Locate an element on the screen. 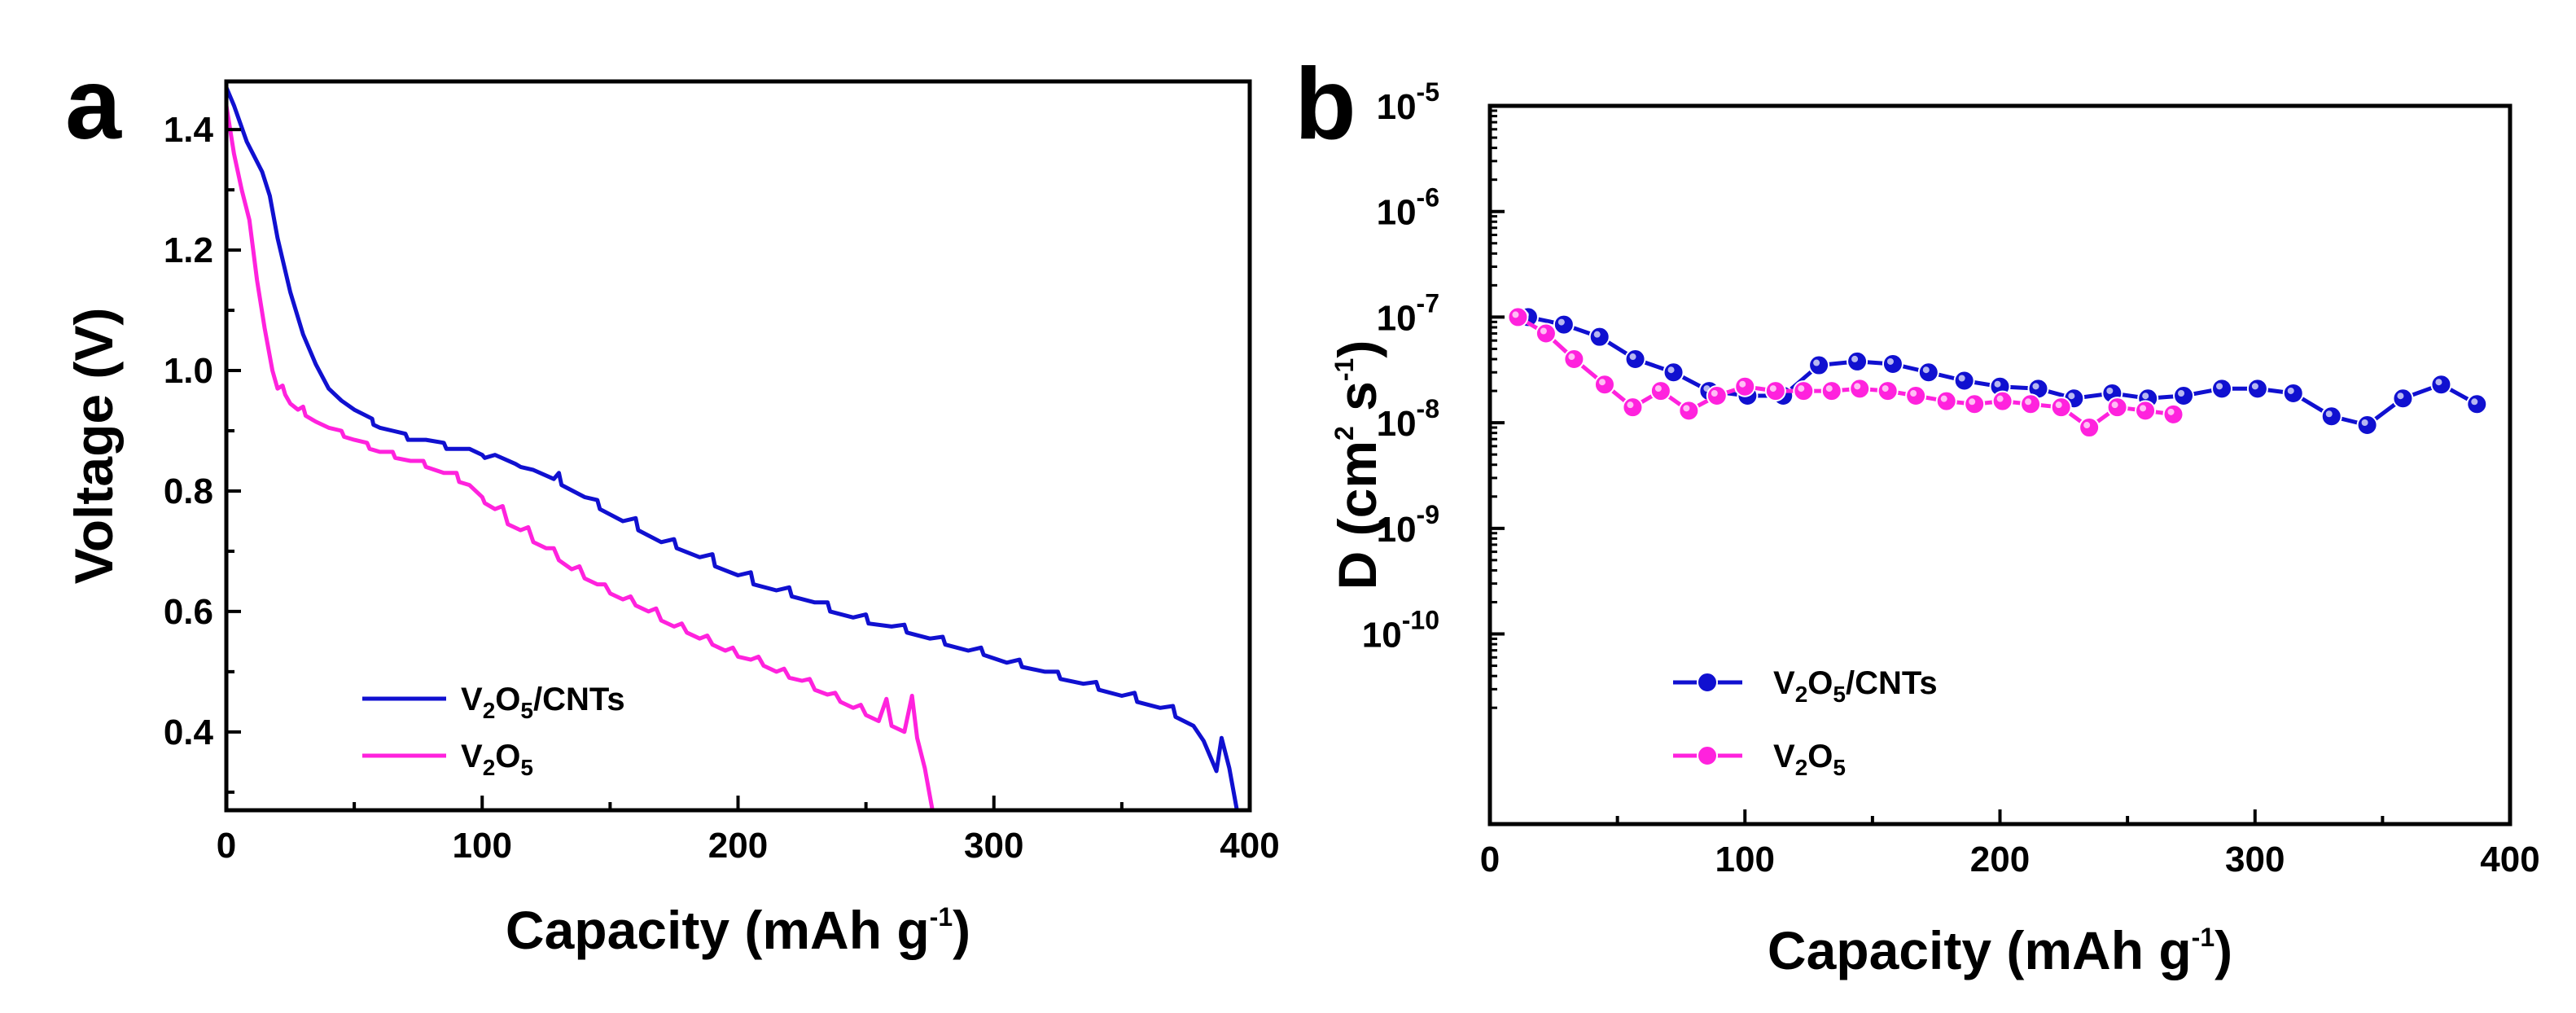  x-axis-label-a: Capacity (mAh g-1) is located at coordinates (738, 930).